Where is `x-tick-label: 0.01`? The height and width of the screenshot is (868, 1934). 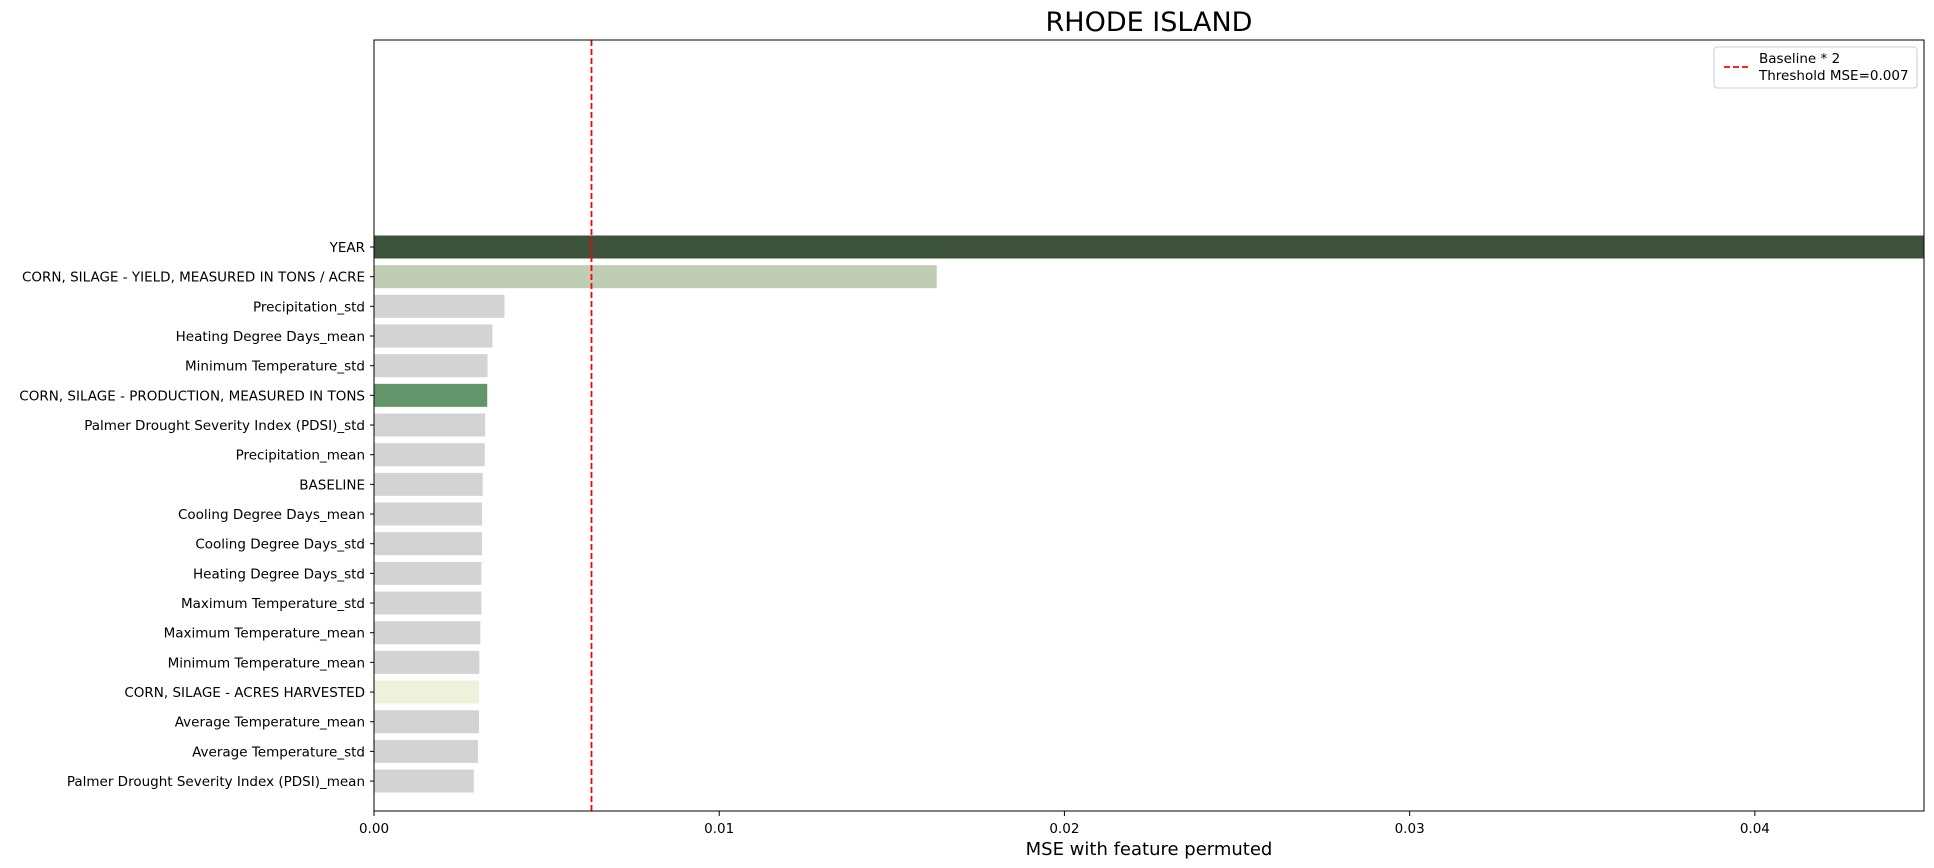 x-tick-label: 0.01 is located at coordinates (719, 829).